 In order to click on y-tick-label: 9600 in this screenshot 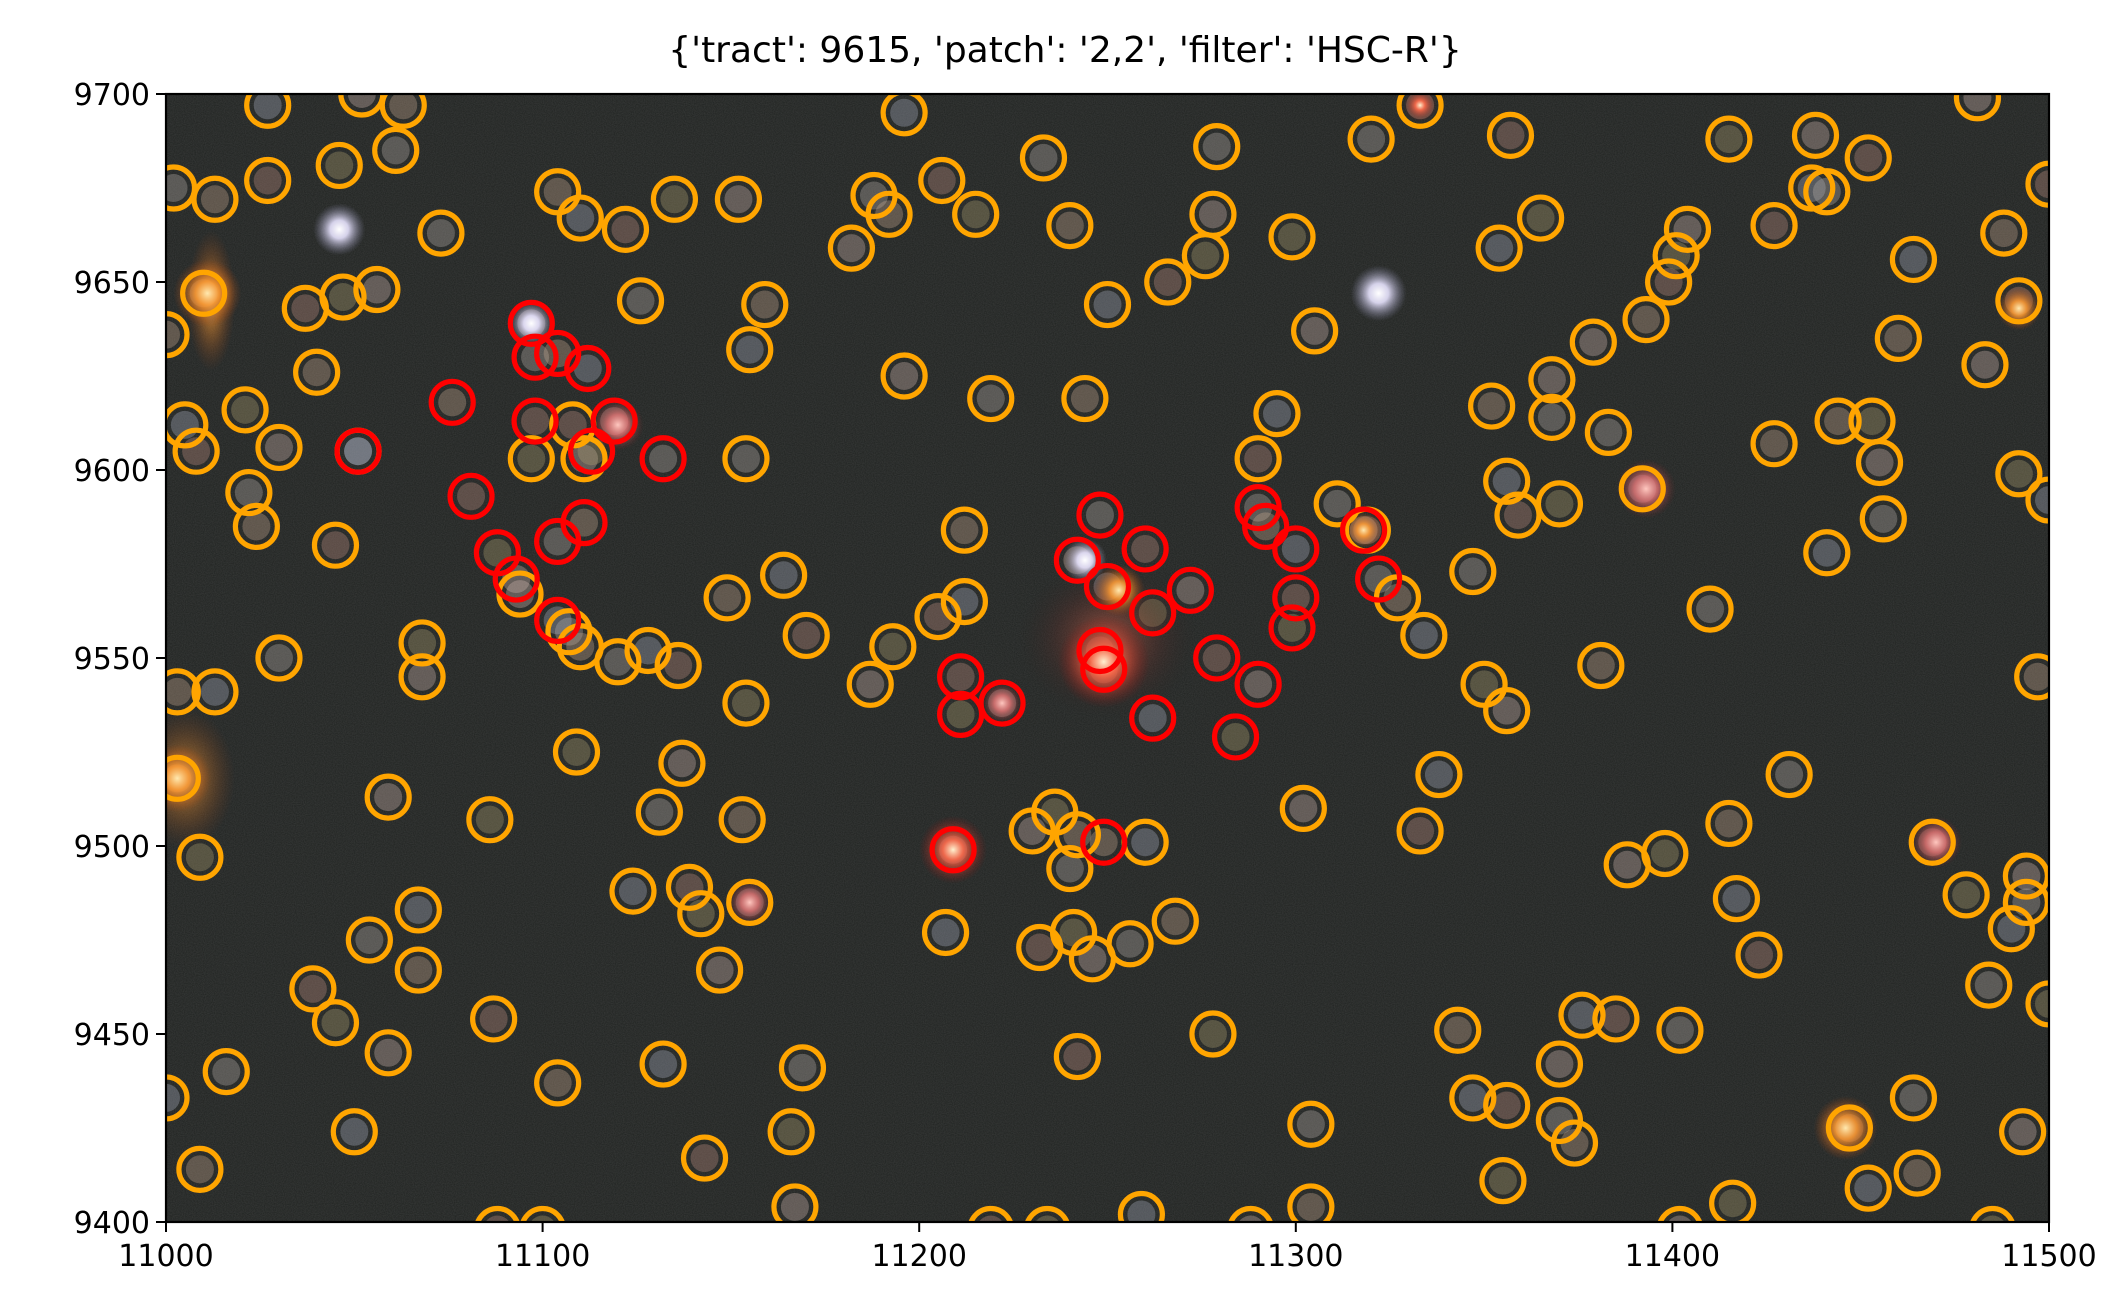, I will do `click(112, 471)`.